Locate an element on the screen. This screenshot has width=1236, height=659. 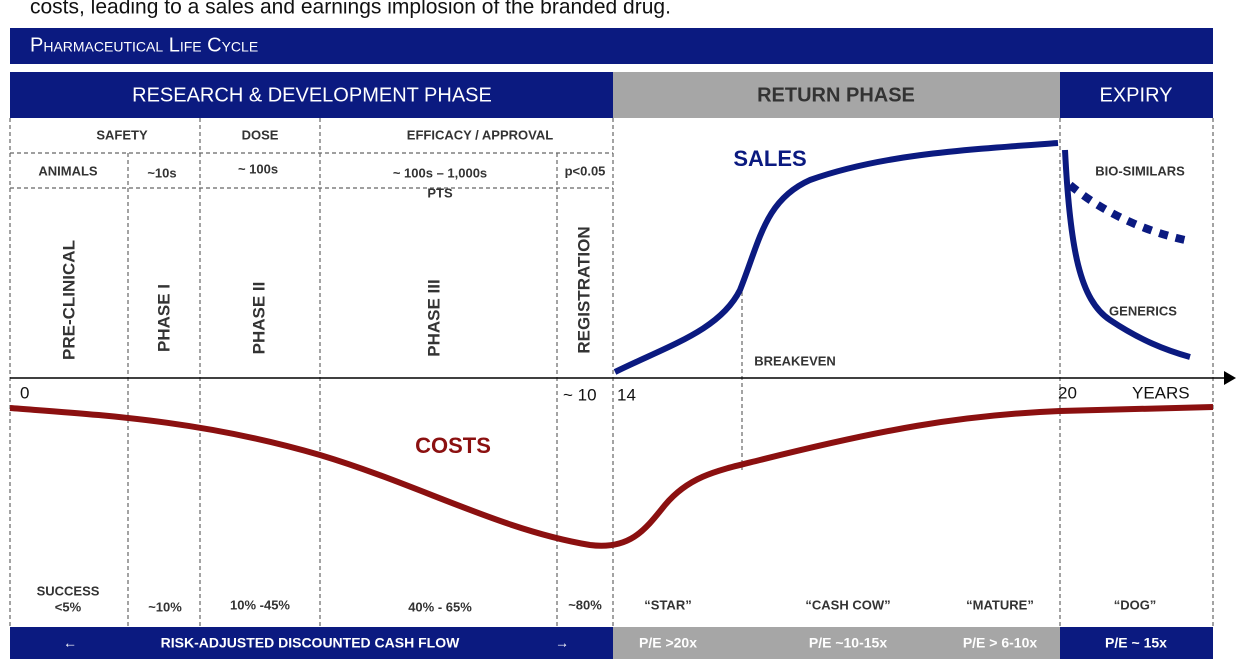
success-rate: 40% - 65% is located at coordinates (440, 606).